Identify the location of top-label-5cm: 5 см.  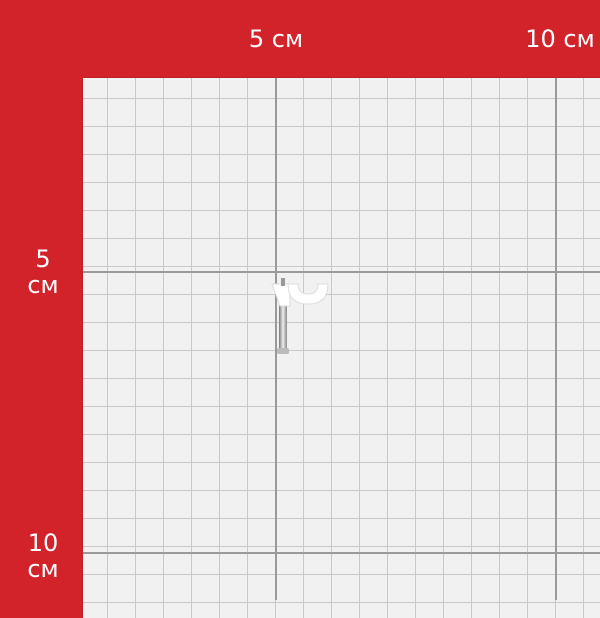
(276, 39).